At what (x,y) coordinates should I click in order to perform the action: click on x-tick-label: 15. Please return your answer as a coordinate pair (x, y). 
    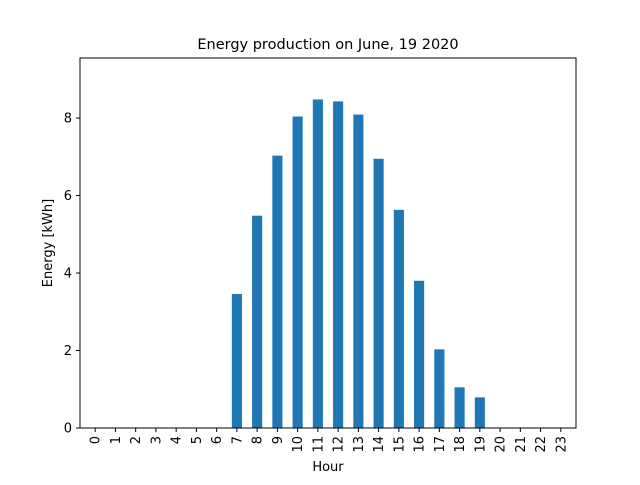
    Looking at the image, I should click on (399, 444).